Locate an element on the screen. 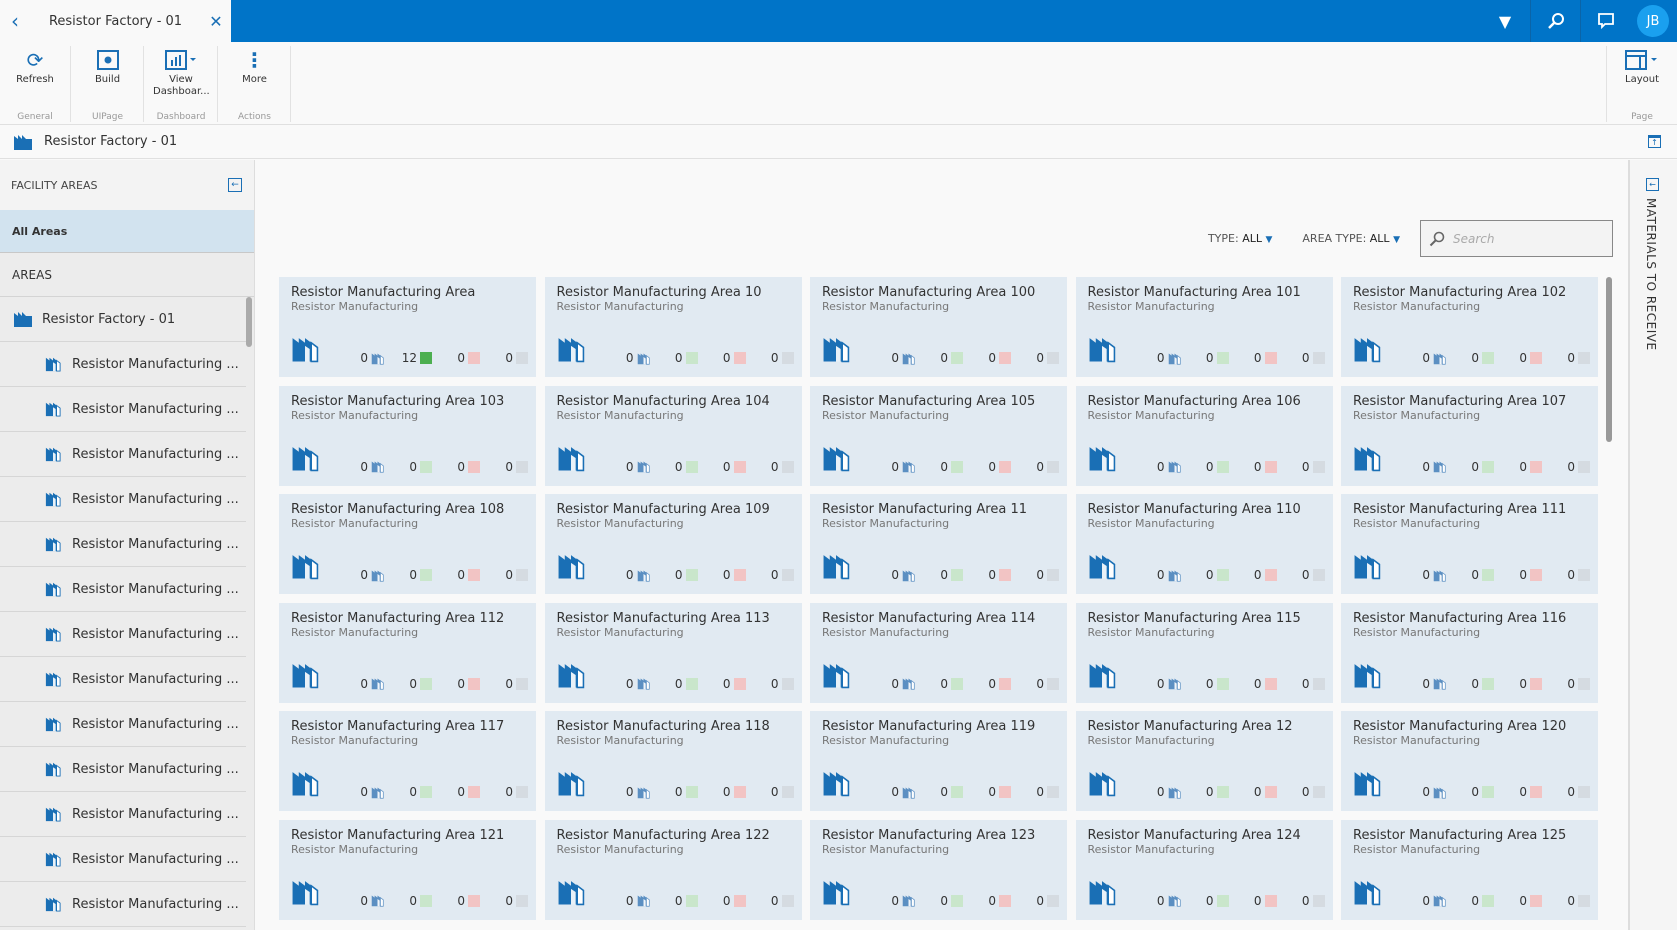 This screenshot has width=1677, height=930. page-tab: ‹ Resistor Factory - 01 ✕ is located at coordinates (115, 21).